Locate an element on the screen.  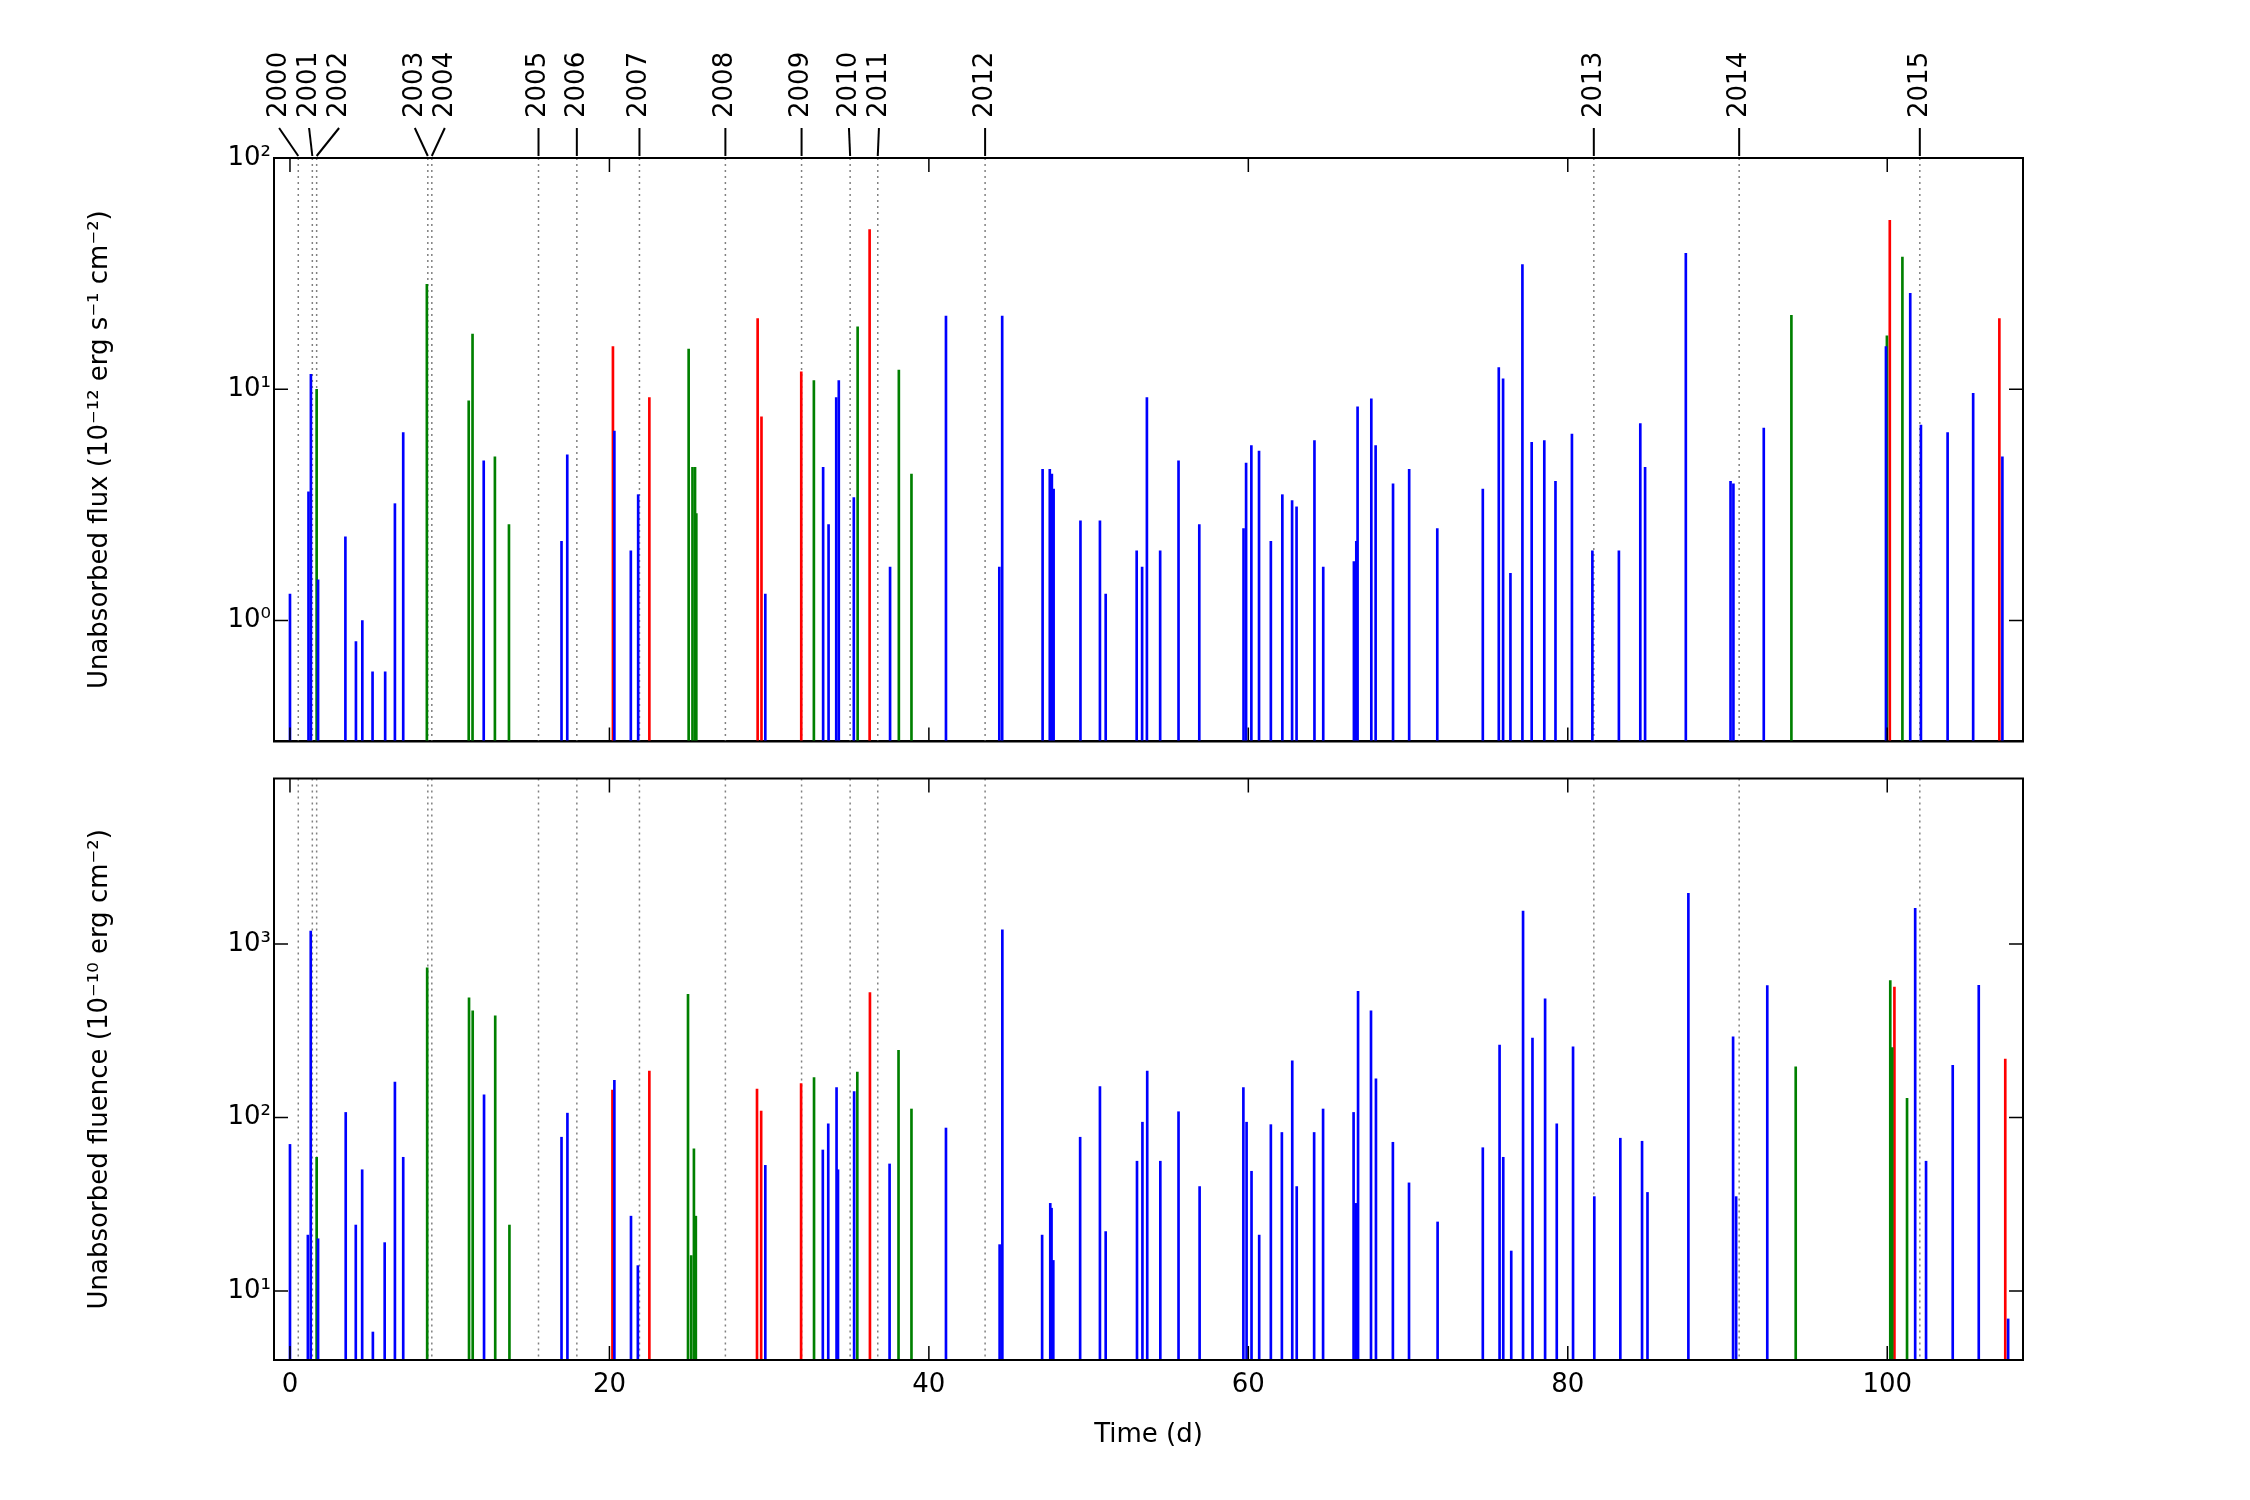
text: 2006 is located at coordinates (574, 84).